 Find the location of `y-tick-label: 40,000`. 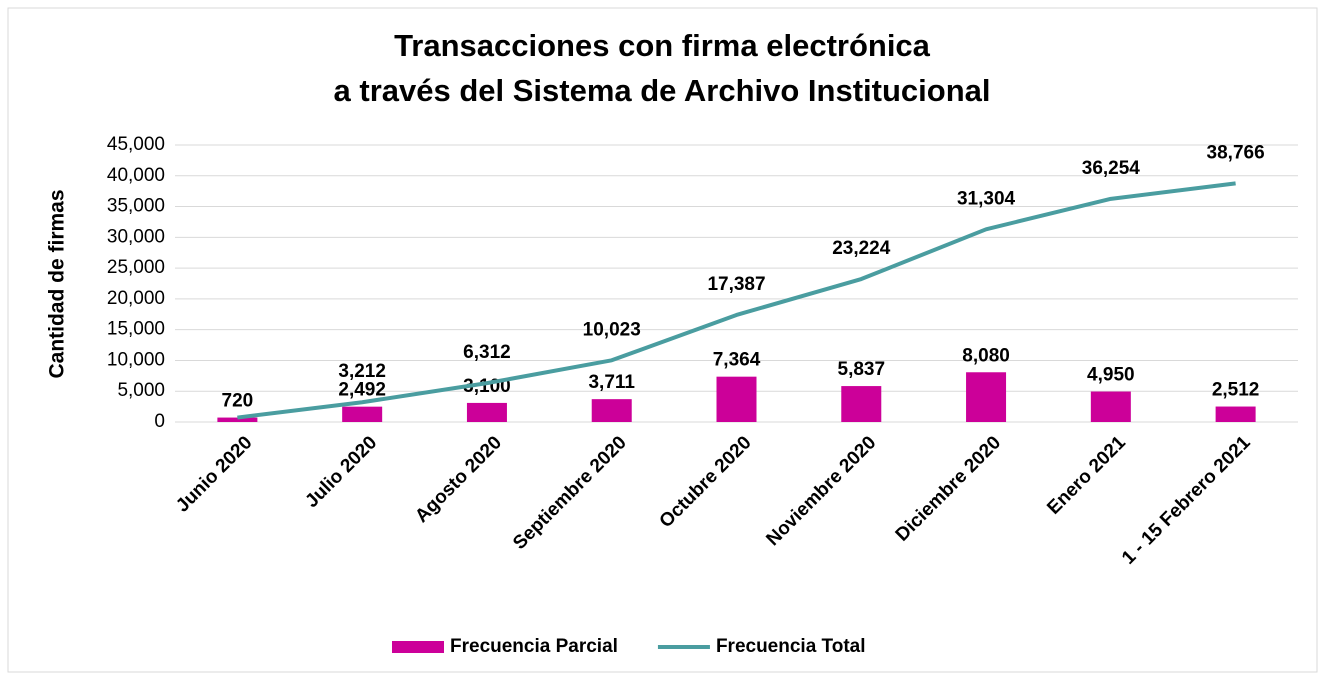

y-tick-label: 40,000 is located at coordinates (136, 175).